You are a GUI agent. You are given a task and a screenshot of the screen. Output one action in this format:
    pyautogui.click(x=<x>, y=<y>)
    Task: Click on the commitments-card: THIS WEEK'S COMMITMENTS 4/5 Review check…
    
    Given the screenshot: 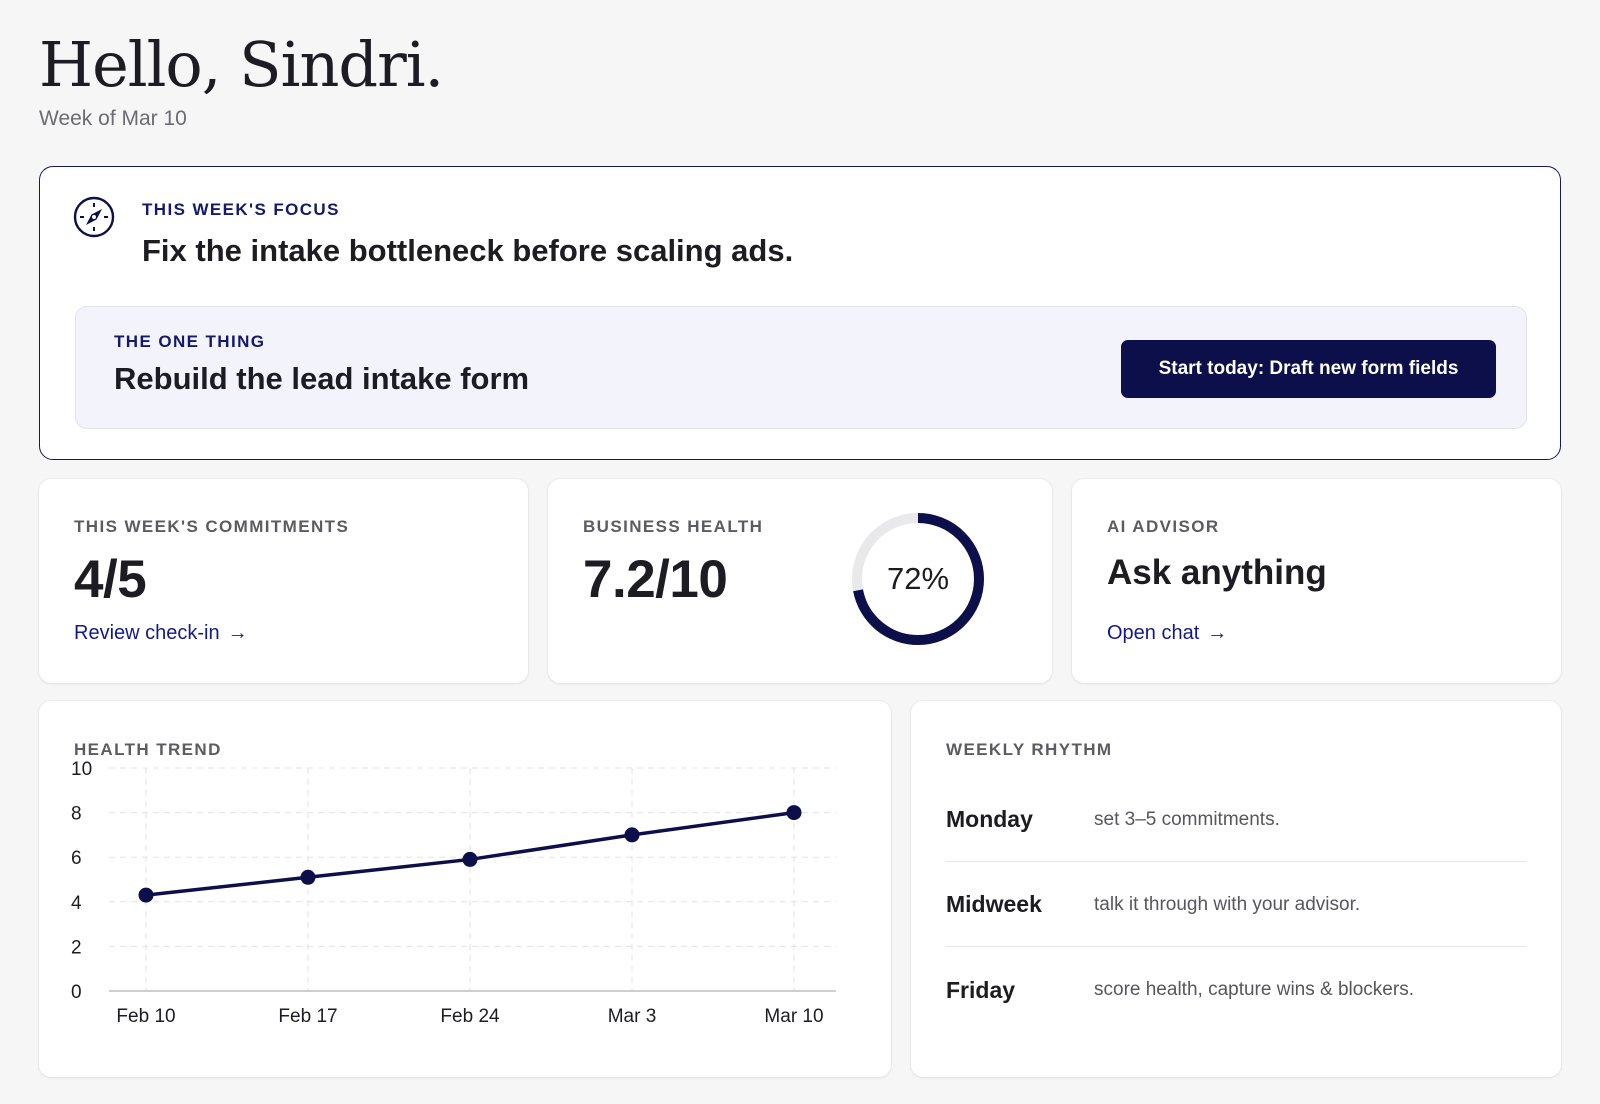 What is the action you would take?
    pyautogui.click(x=283, y=581)
    